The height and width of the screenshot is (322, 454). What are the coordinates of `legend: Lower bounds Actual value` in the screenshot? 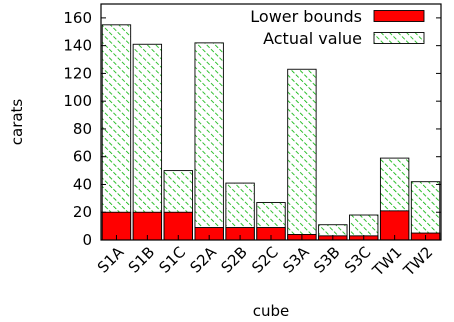 It's located at (337, 27).